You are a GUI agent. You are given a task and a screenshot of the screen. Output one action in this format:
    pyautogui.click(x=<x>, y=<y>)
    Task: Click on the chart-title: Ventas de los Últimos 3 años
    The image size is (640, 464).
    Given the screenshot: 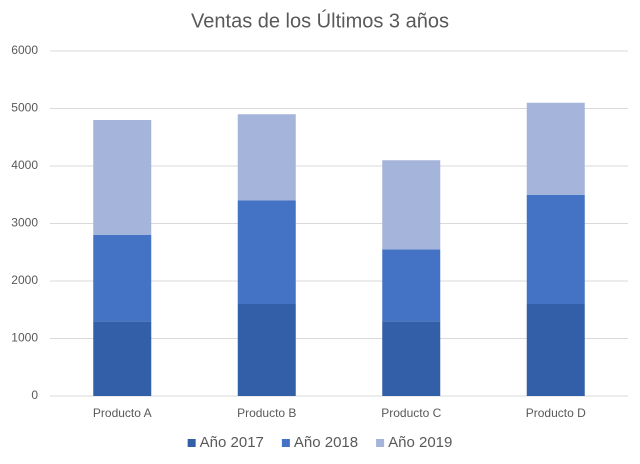 What is the action you would take?
    pyautogui.click(x=320, y=20)
    